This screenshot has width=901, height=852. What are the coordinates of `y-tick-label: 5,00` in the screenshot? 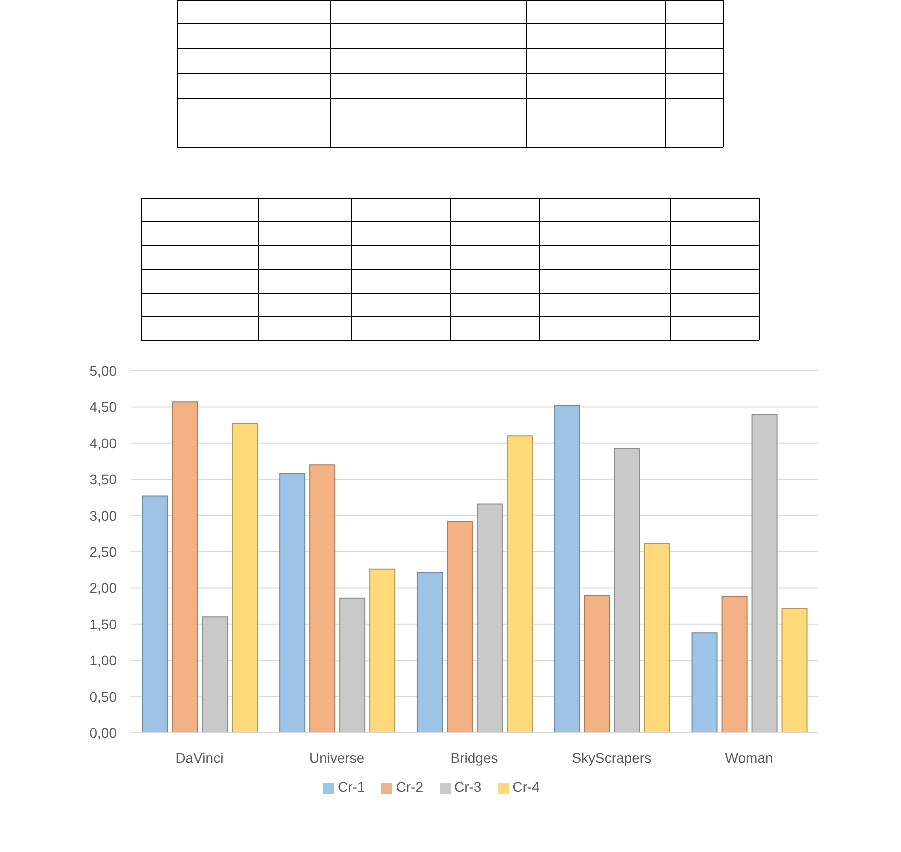 It's located at (104, 370).